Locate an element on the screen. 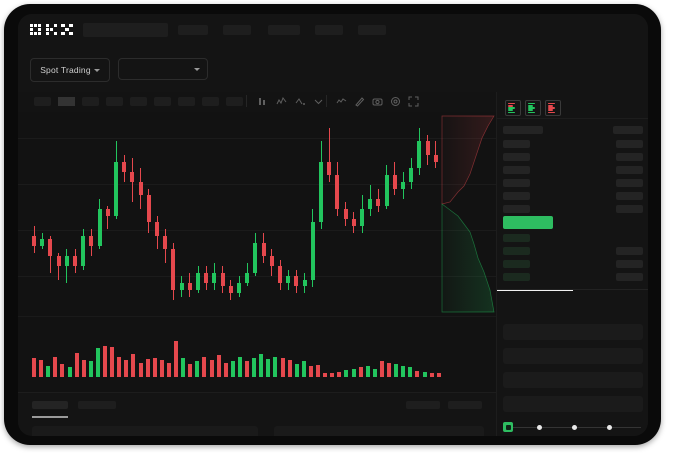  draw-pencil-icon is located at coordinates (359, 101).